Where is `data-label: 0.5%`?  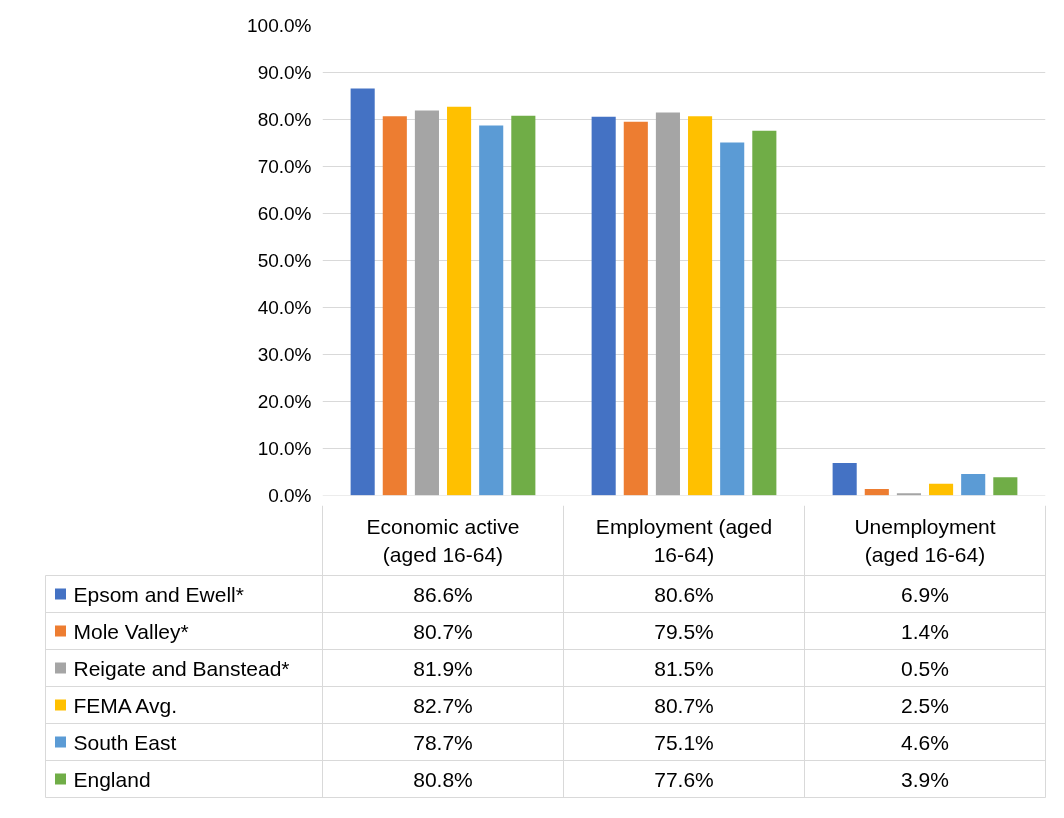
data-label: 0.5% is located at coordinates (925, 668).